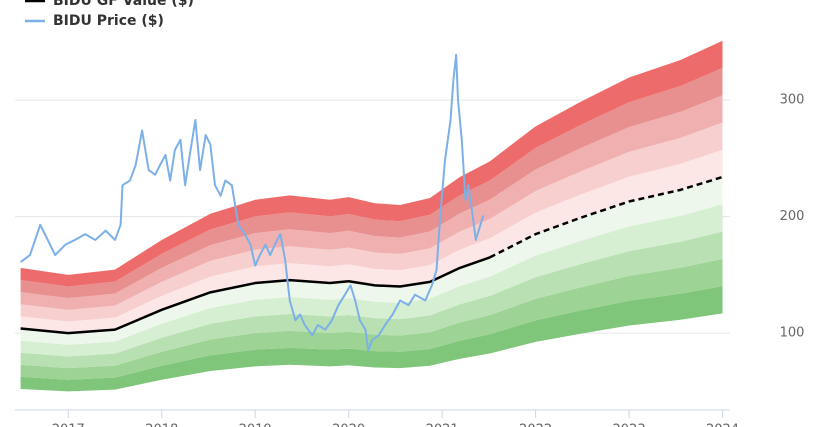 The width and height of the screenshot is (820, 427). I want to click on legend-label: BIDU GF Value ($), so click(123, 4).